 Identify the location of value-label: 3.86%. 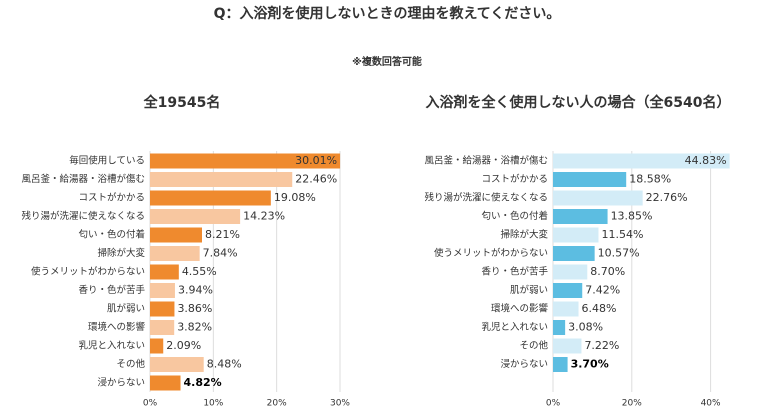
(194, 308).